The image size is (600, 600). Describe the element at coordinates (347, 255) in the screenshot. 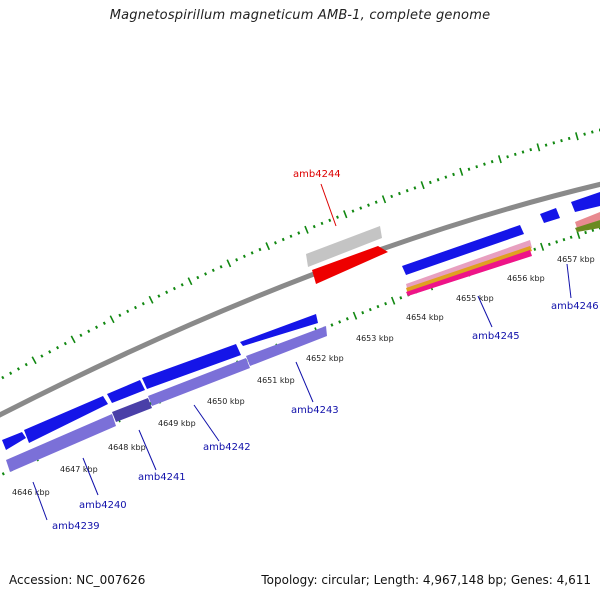

I see `amb4244-feature` at that location.